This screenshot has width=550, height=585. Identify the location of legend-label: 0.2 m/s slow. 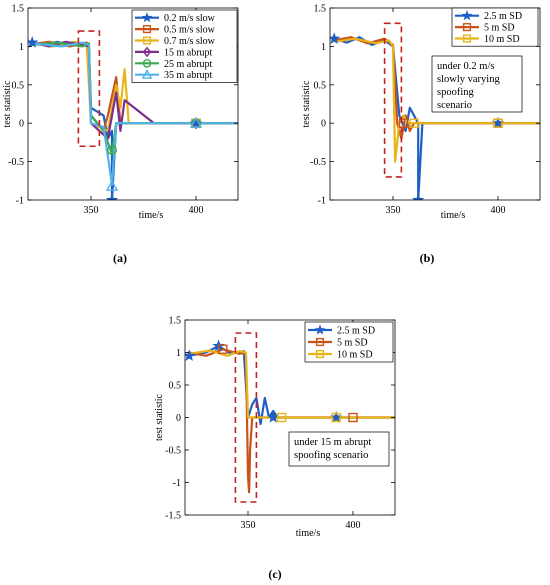
(190, 18).